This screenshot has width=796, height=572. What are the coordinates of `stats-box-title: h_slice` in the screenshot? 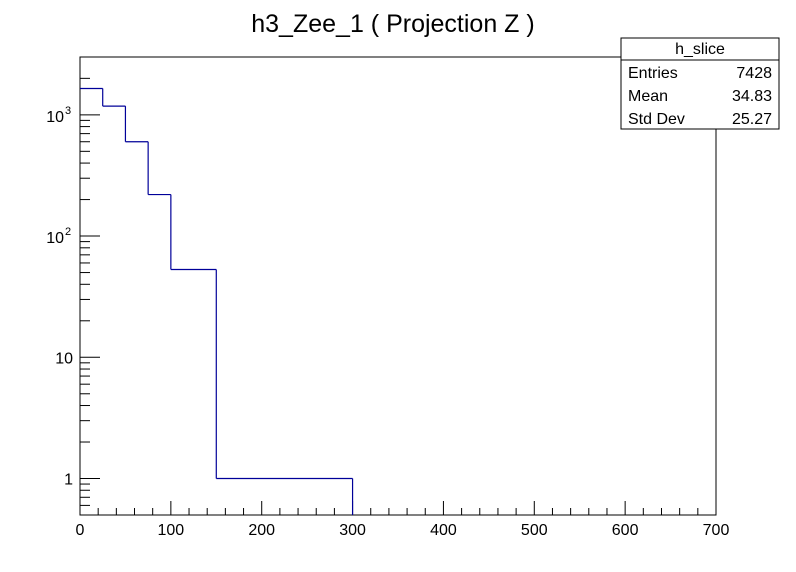 It's located at (700, 49).